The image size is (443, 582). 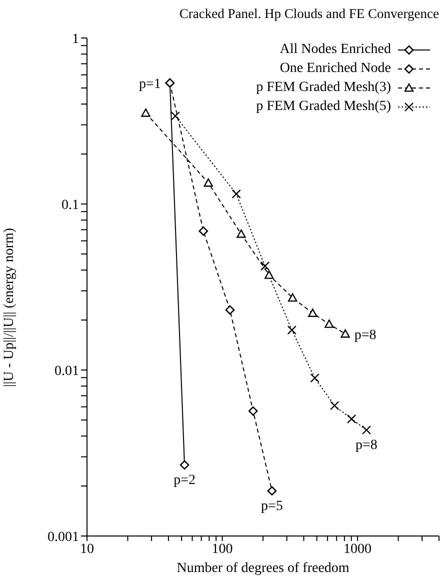 What do you see at coordinates (70, 205) in the screenshot?
I see `y-tick-label: 0.1` at bounding box center [70, 205].